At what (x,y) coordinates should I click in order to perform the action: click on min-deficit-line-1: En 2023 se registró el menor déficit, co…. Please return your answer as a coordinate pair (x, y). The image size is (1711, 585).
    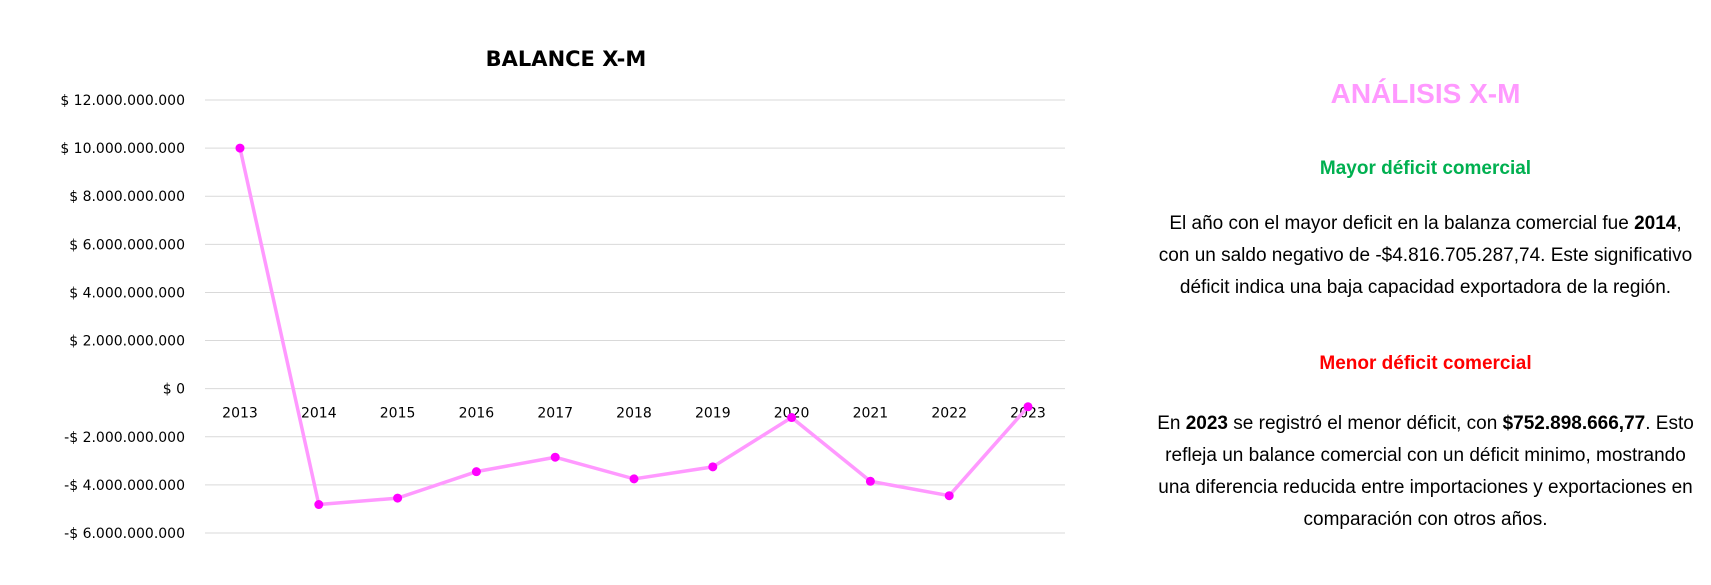
    Looking at the image, I should click on (1425, 423).